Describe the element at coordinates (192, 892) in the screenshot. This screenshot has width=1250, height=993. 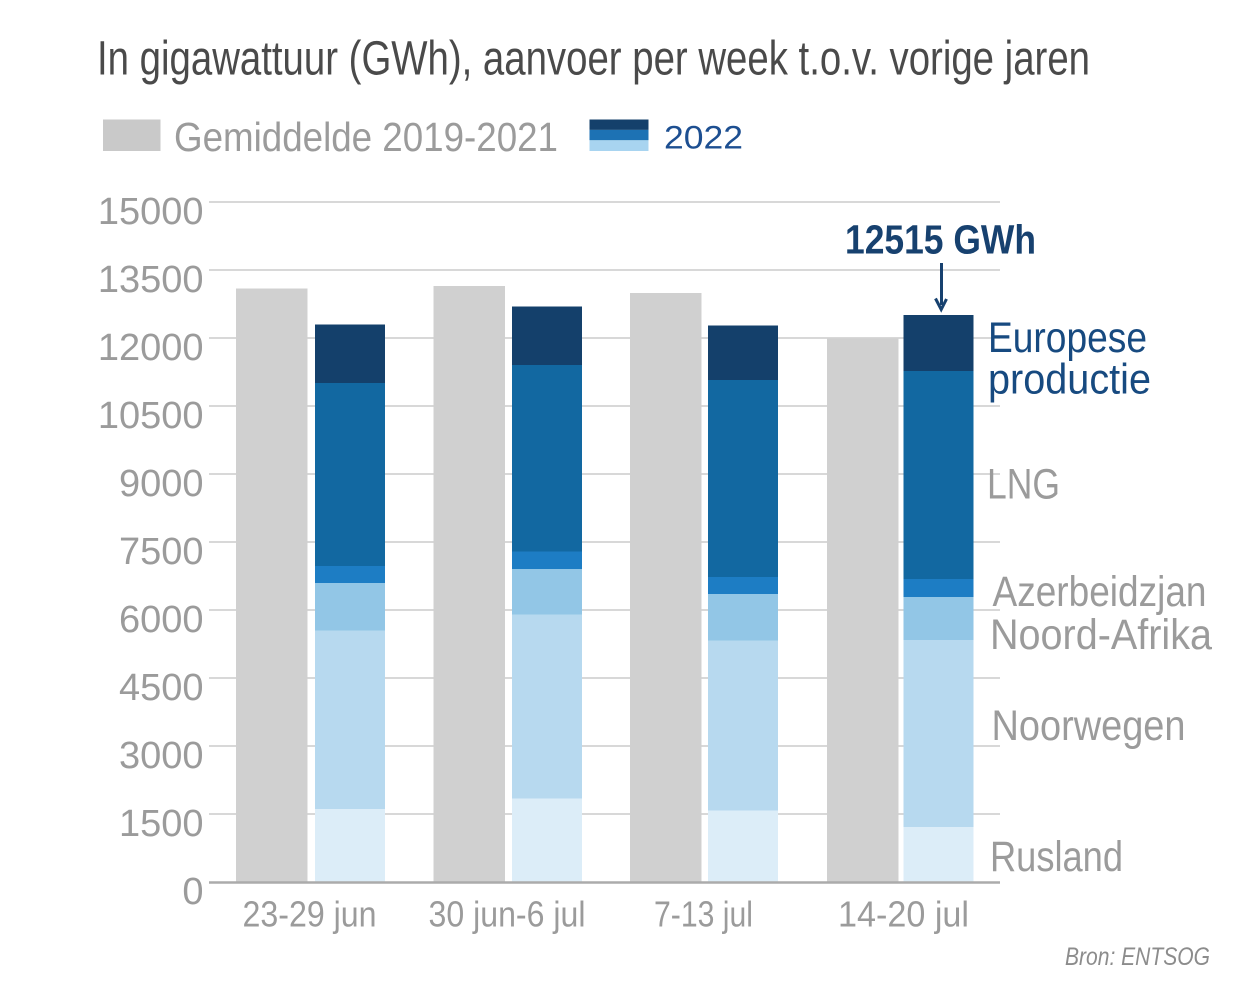
I see `svg-text: 0` at that location.